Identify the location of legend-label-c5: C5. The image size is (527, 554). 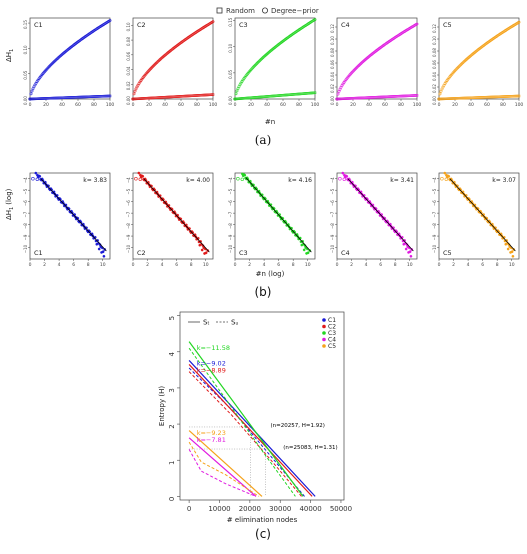
(332, 346).